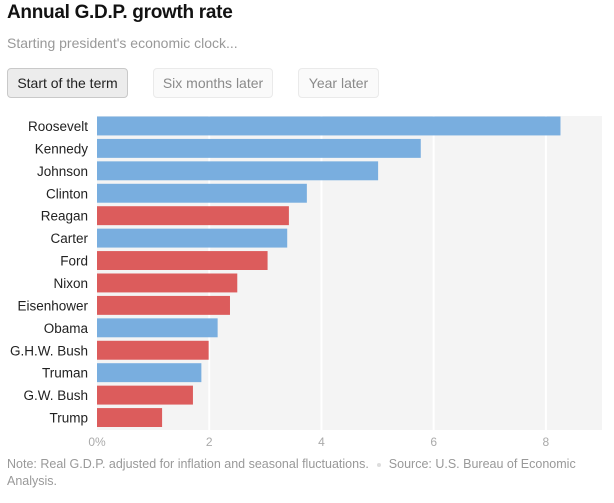 The width and height of the screenshot is (614, 503). I want to click on x-tick-label: 0%, so click(97, 442).